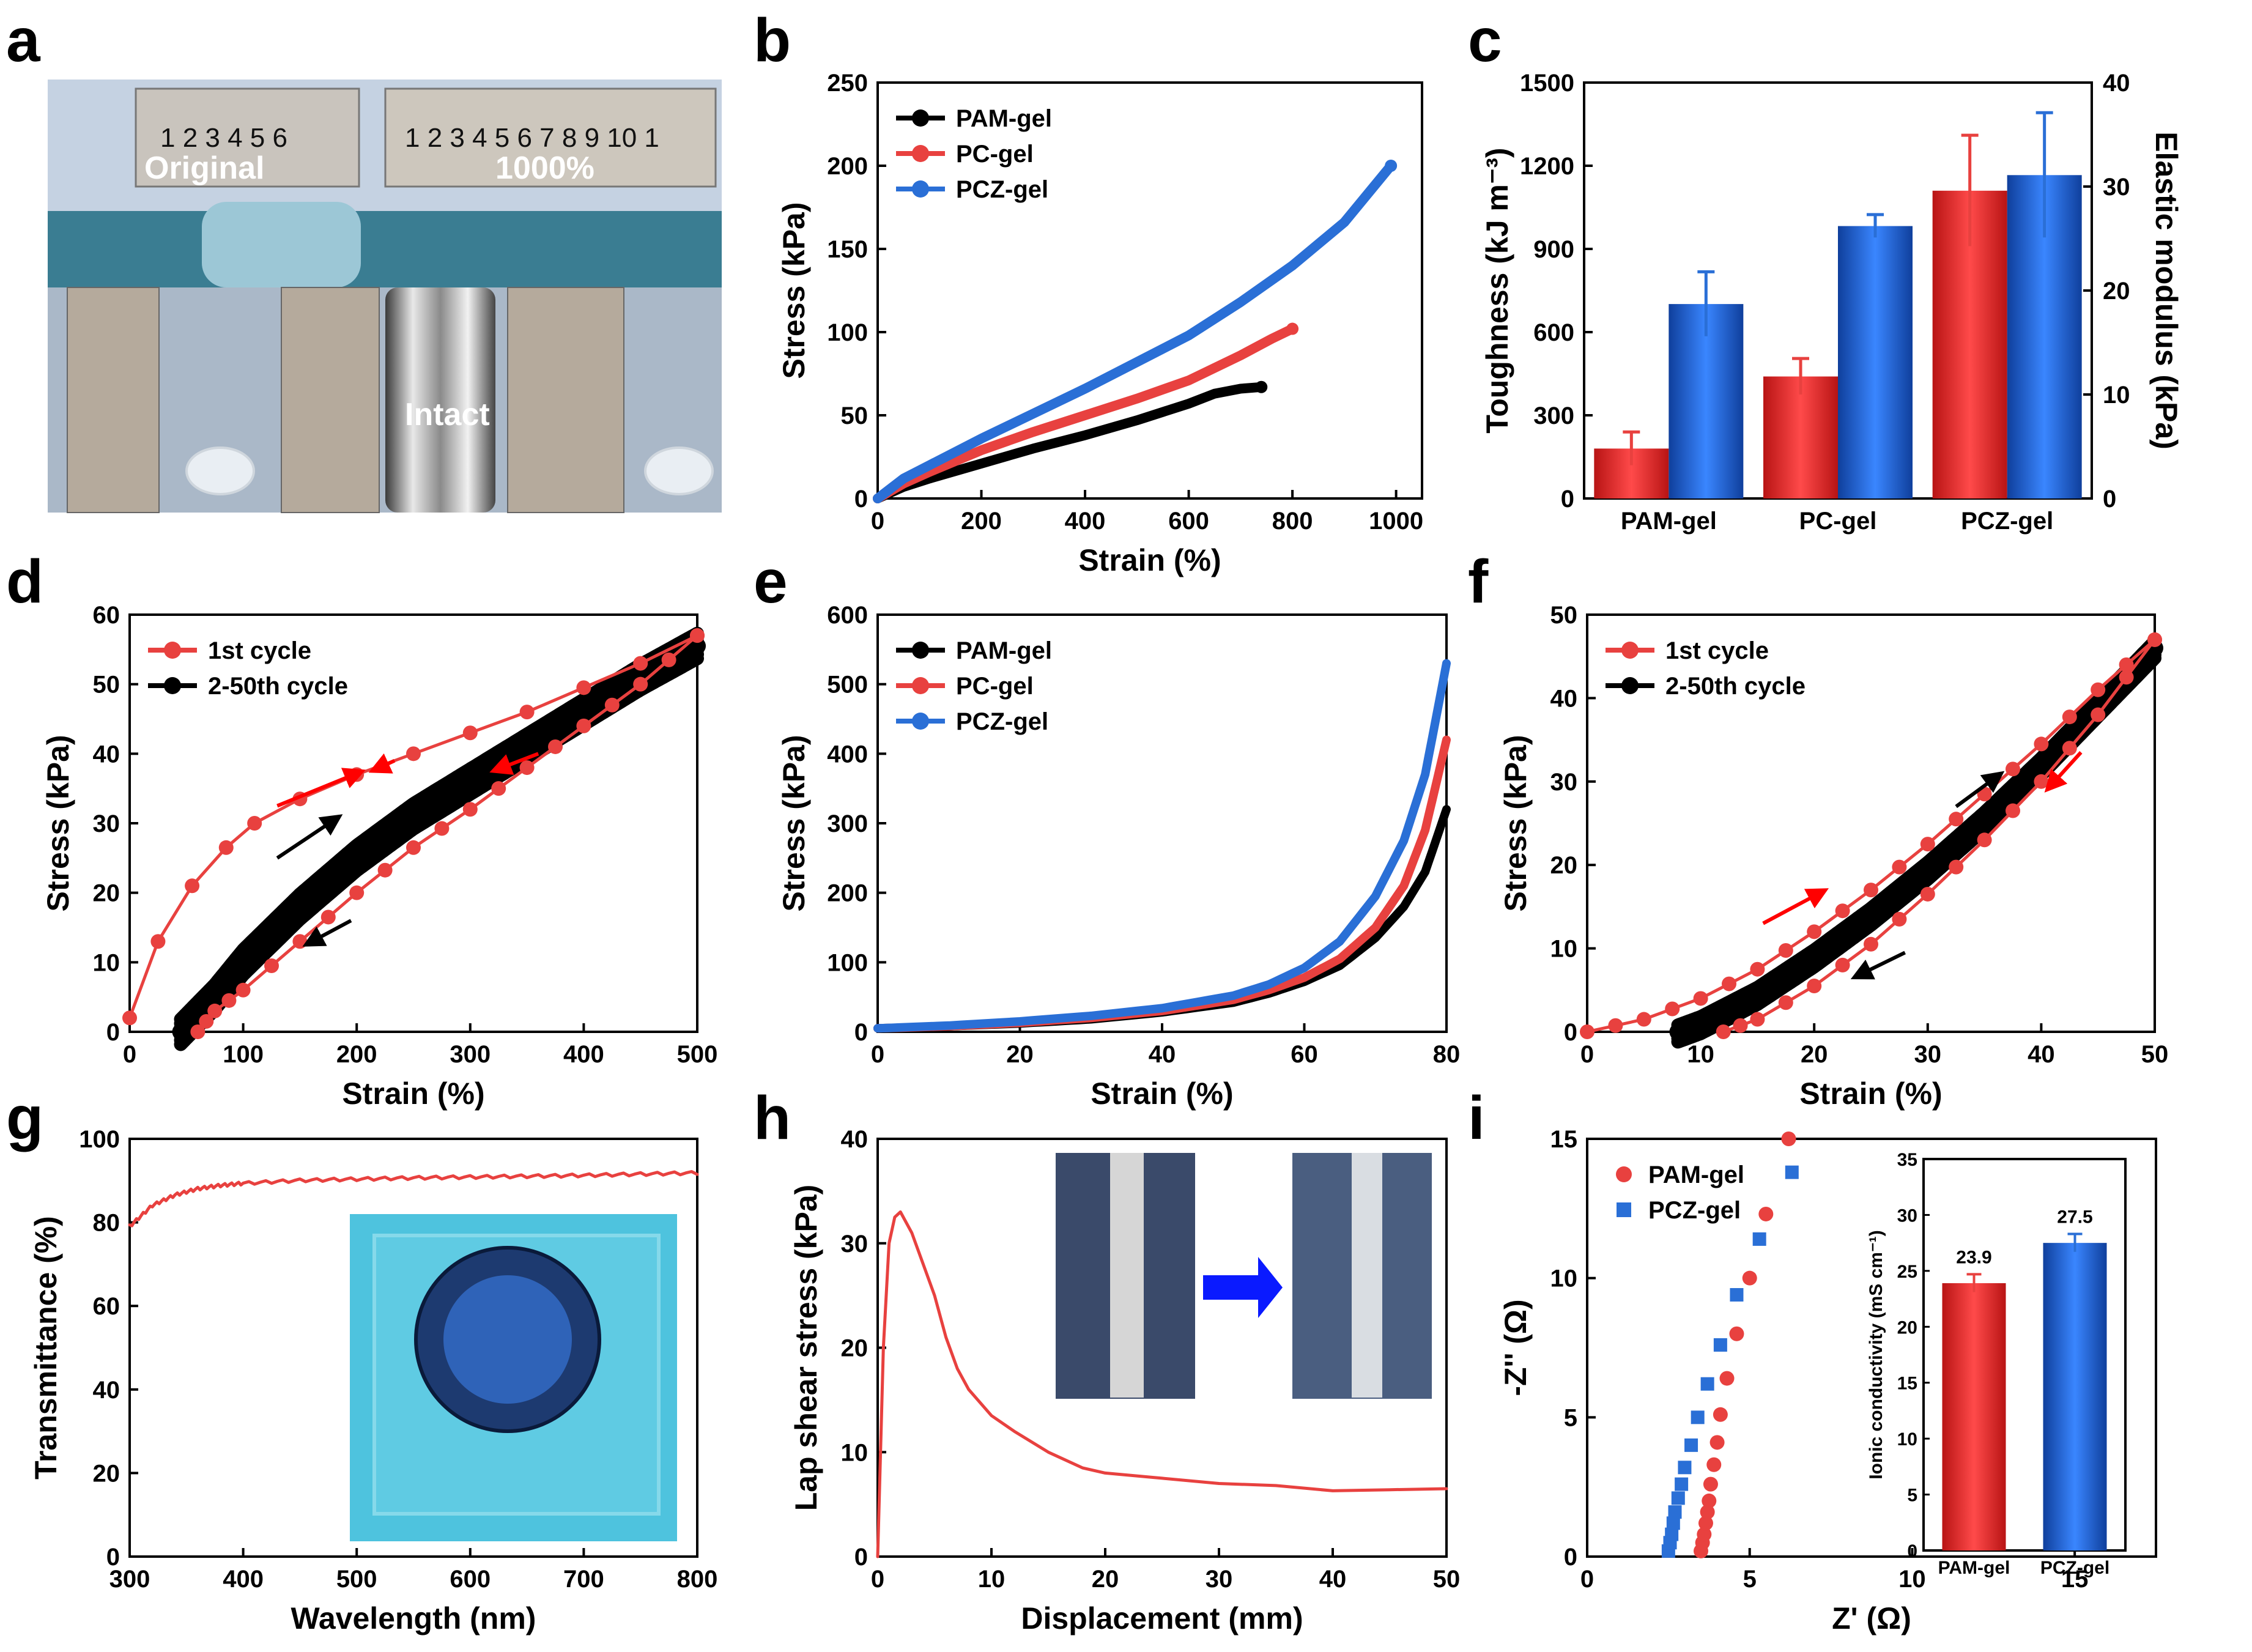 The width and height of the screenshot is (2252, 1652). Describe the element at coordinates (1004, 118) in the screenshot. I see `legend-entry: PAM-gel` at that location.